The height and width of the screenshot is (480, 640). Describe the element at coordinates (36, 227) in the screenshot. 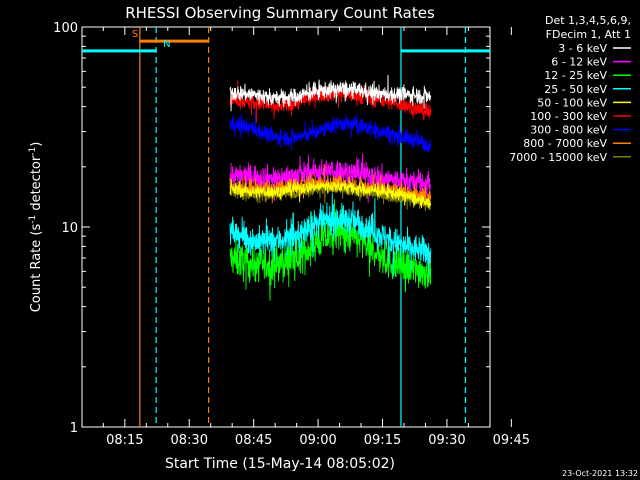

I see `y-axis-label: Count Rate (s-1 detector-1)` at that location.